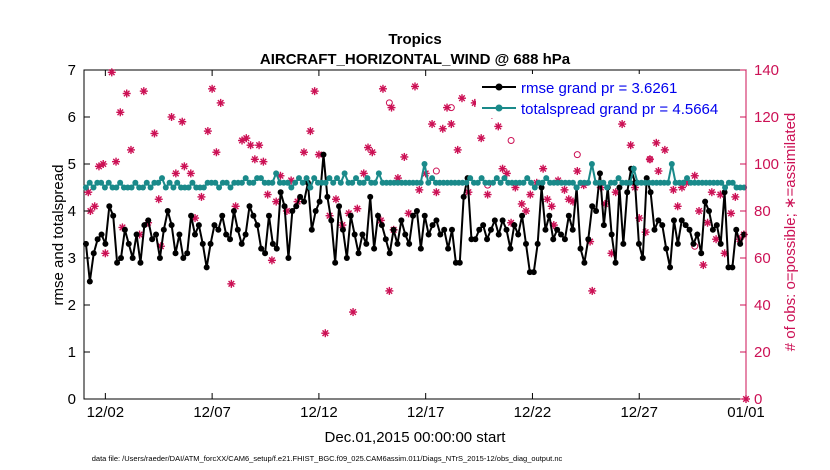 The image size is (830, 470). I want to click on x-tick-label: 12/02, so click(106, 412).